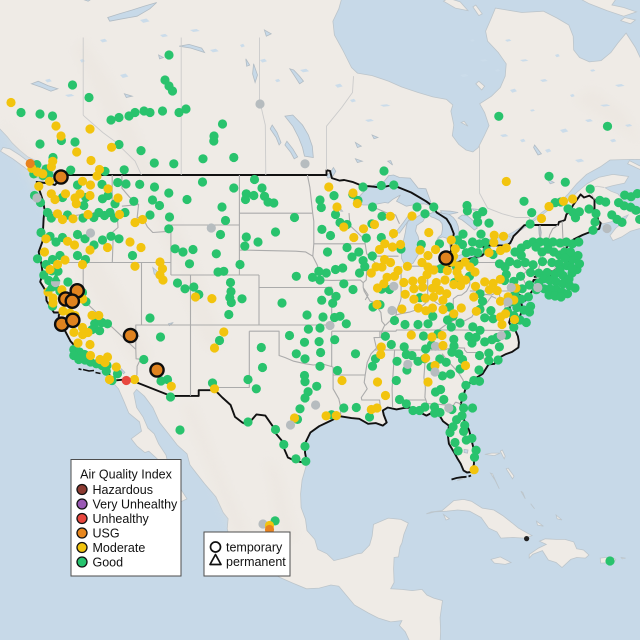 This screenshot has width=640, height=640. Describe the element at coordinates (123, 490) in the screenshot. I see `svg-text: Hazardous` at that location.